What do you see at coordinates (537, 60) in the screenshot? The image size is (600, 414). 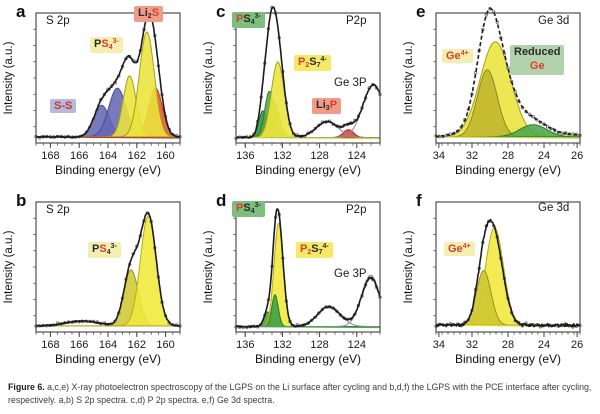 I see `e-reduced-ge-label: Reduced Ge` at bounding box center [537, 60].